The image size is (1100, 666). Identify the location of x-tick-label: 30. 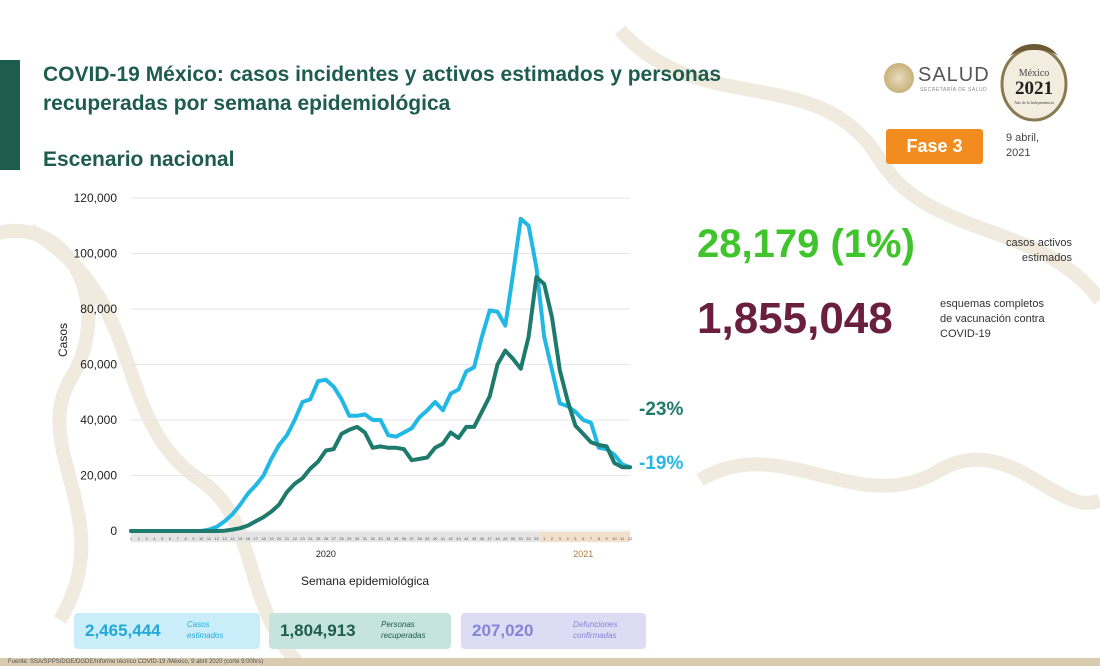
(357, 538).